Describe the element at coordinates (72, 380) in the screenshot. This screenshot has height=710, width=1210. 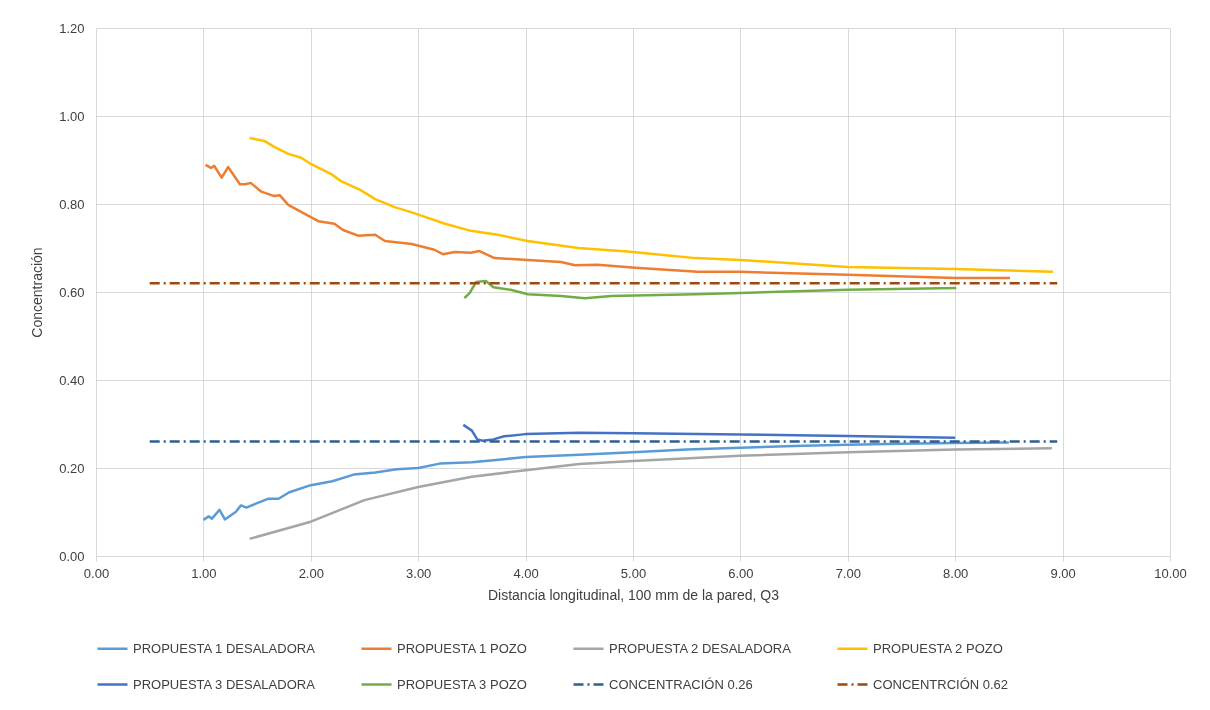
I see `y-tick-label: 0.40` at that location.